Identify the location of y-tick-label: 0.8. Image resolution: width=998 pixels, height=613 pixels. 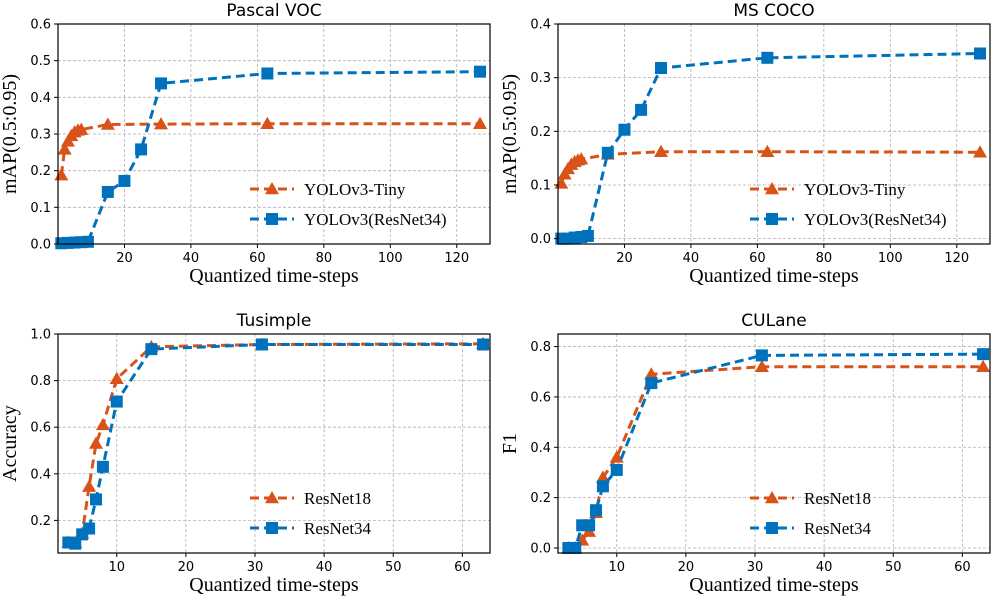
(40, 381).